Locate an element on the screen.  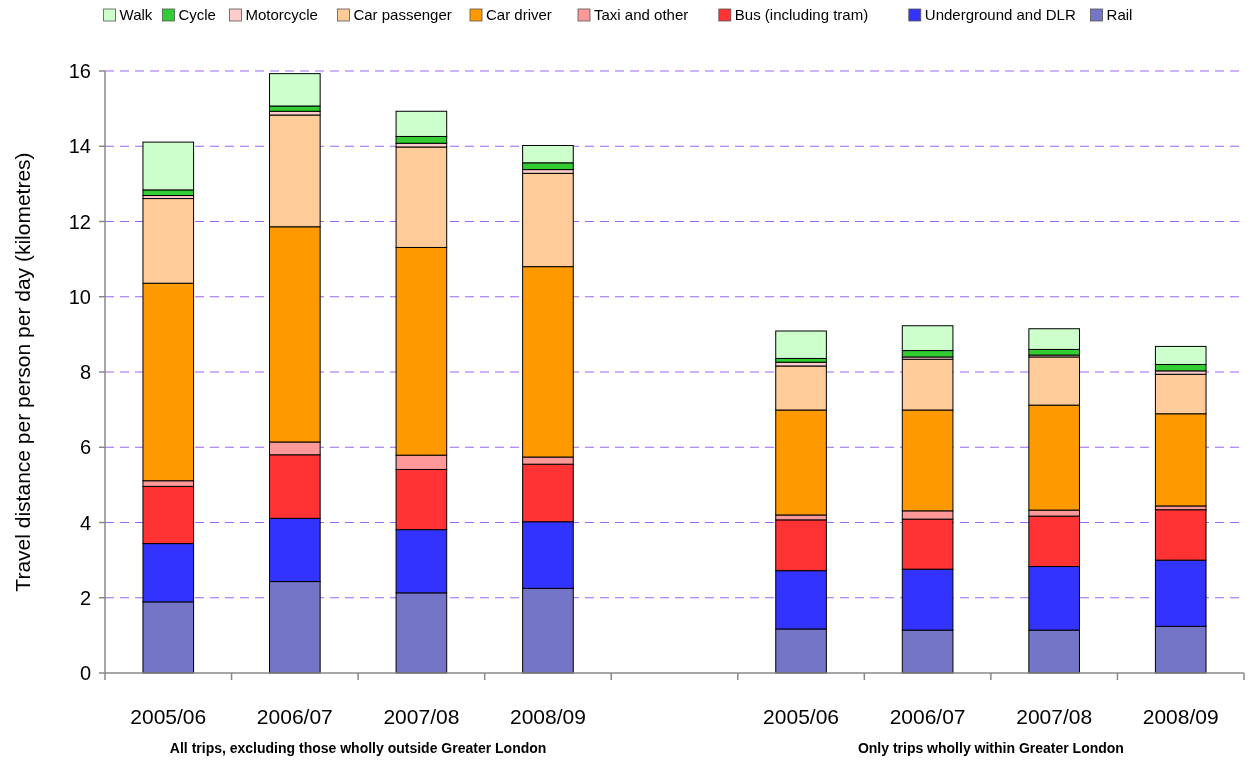
legend-label: Car passenger is located at coordinates (402, 14).